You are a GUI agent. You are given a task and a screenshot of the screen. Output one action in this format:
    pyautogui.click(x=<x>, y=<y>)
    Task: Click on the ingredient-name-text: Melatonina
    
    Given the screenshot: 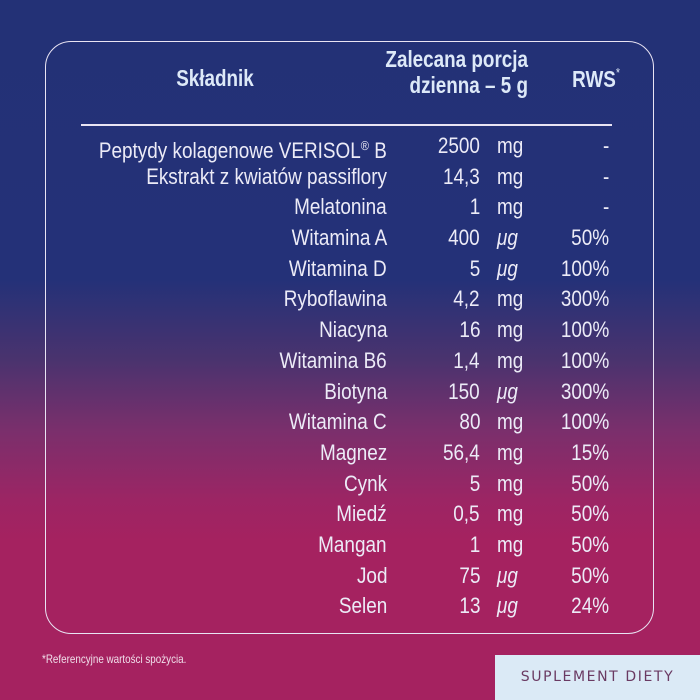 What is the action you would take?
    pyautogui.click(x=340, y=207)
    